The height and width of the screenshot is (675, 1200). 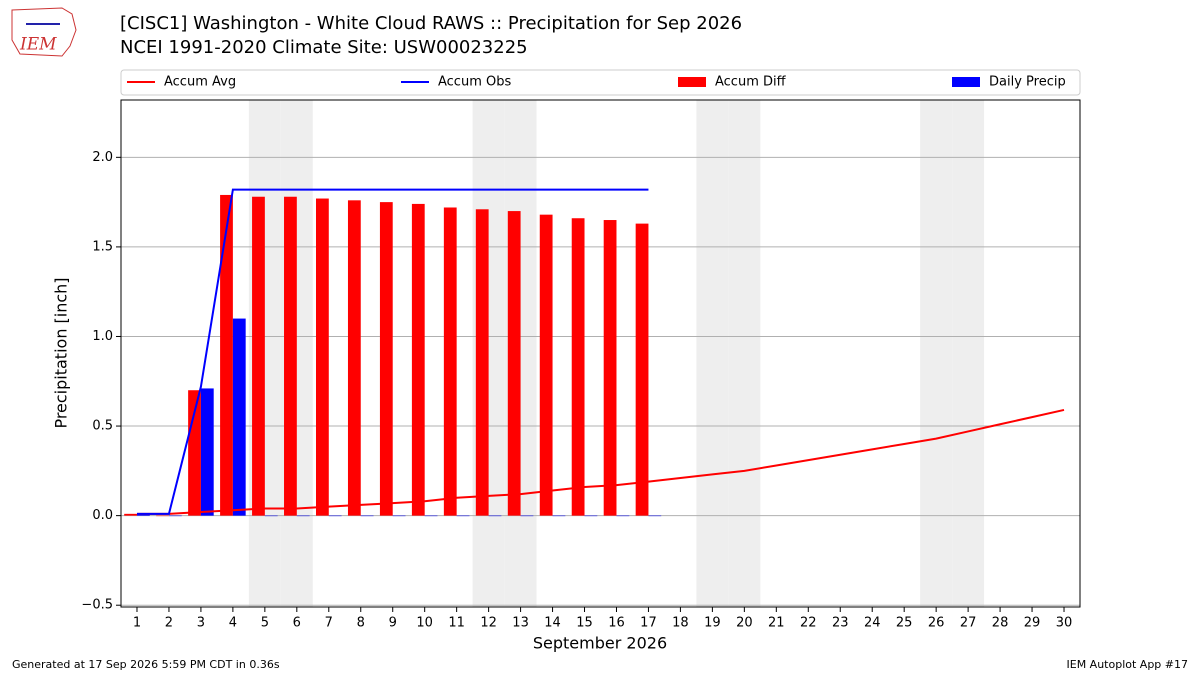 I want to click on x-tick-label: 28, so click(x=1000, y=623).